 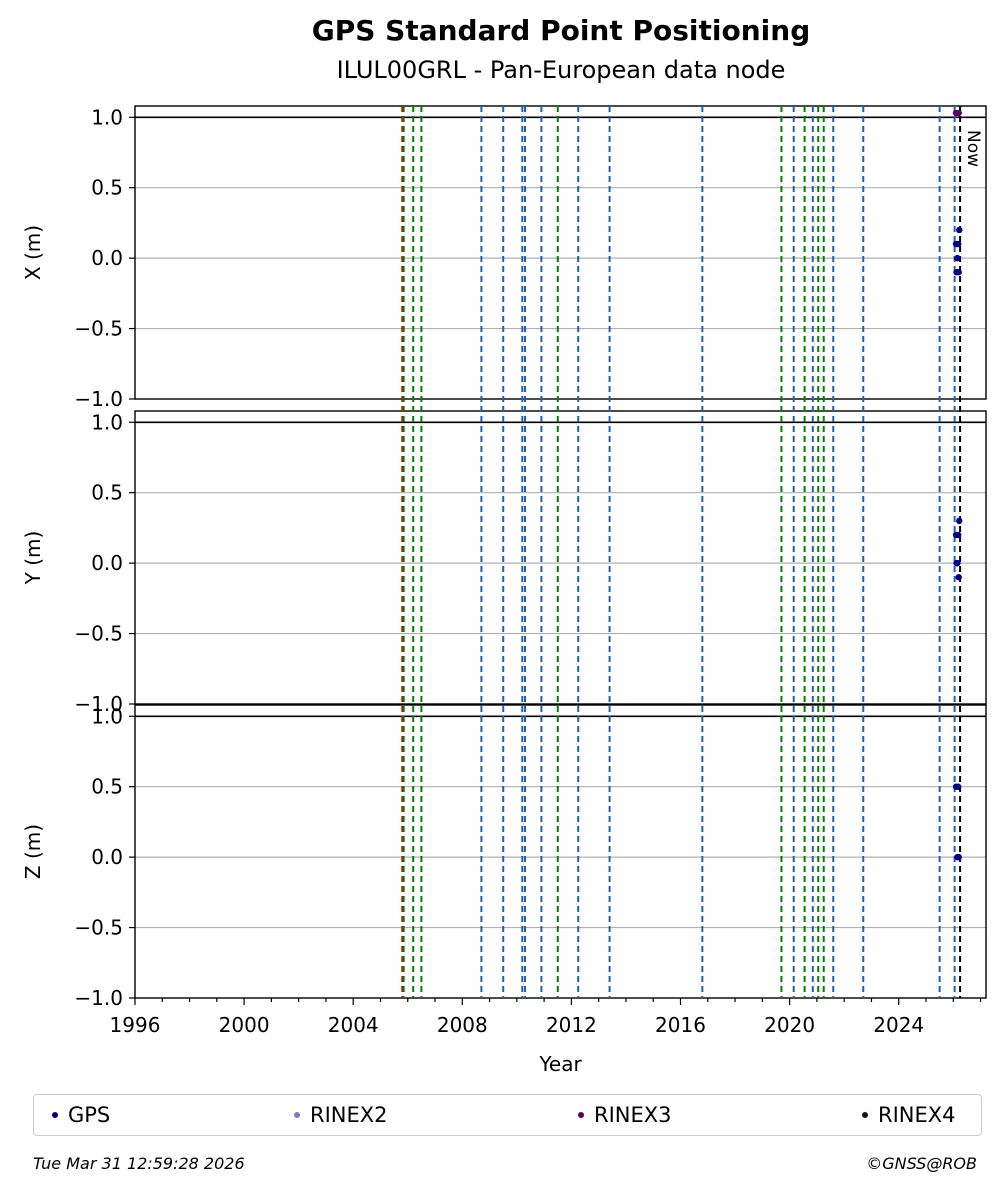 I want to click on legend-label-rinex2: RINEX2, so click(x=349, y=1115).